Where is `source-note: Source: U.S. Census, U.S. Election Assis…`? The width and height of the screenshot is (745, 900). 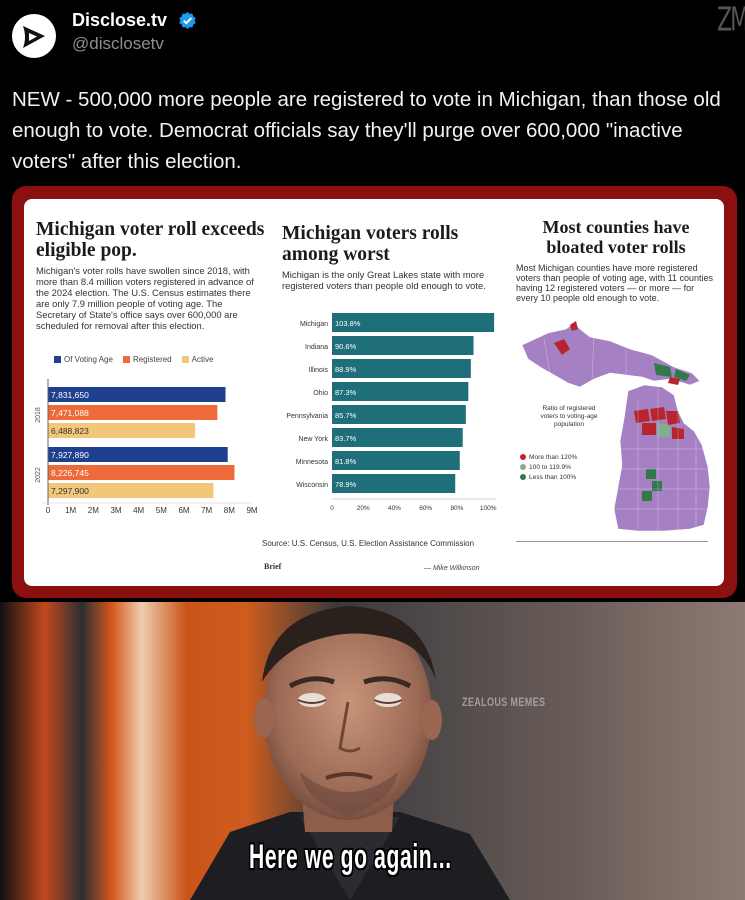
source-note: Source: U.S. Census, U.S. Election Assis… is located at coordinates (368, 543).